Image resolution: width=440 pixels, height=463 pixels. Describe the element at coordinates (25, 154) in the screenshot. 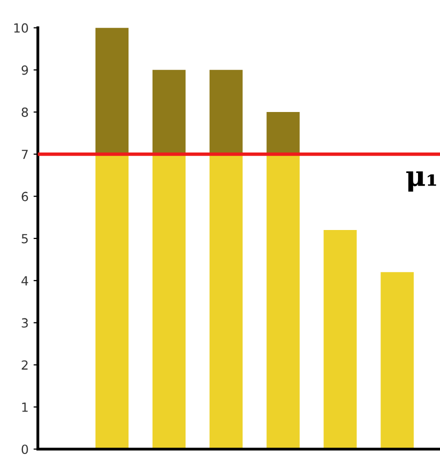

I see `y-tick-label: 7` at that location.